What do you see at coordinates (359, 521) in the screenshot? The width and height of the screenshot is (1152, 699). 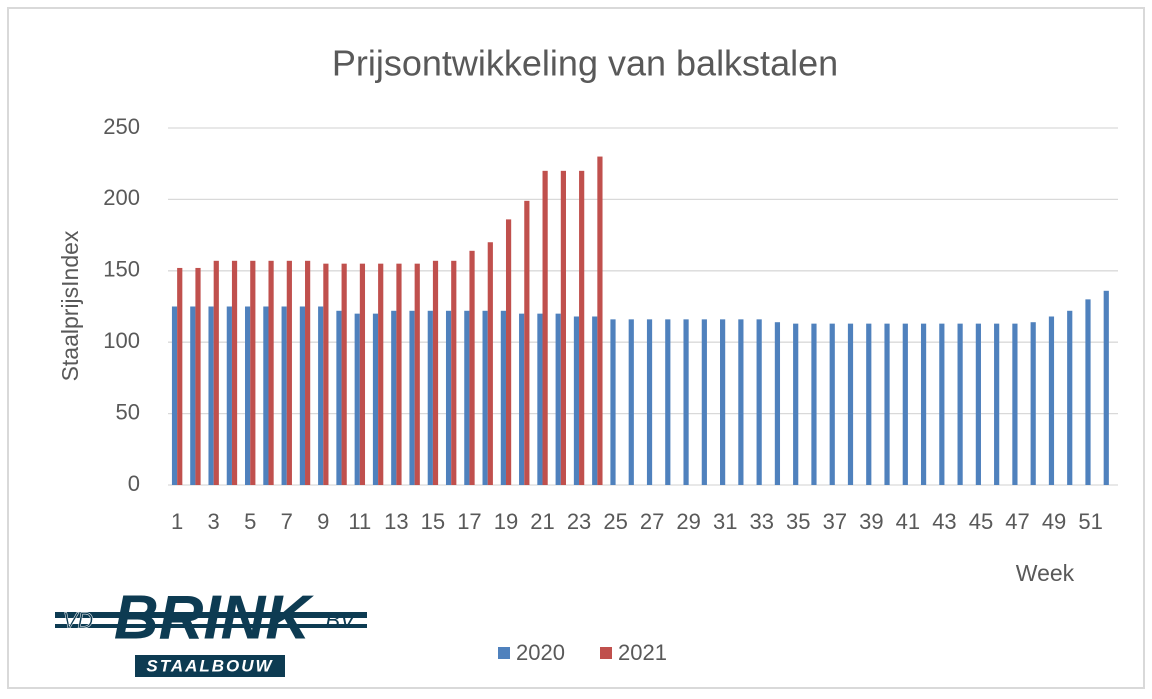 I see `x-tick-label: 11` at bounding box center [359, 521].